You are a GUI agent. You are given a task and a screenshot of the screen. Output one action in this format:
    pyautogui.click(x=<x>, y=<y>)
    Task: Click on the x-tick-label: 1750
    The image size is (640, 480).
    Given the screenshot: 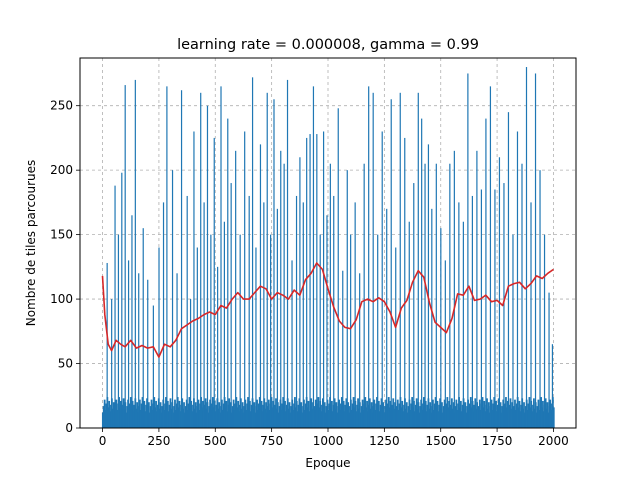 What is the action you would take?
    pyautogui.click(x=497, y=441)
    